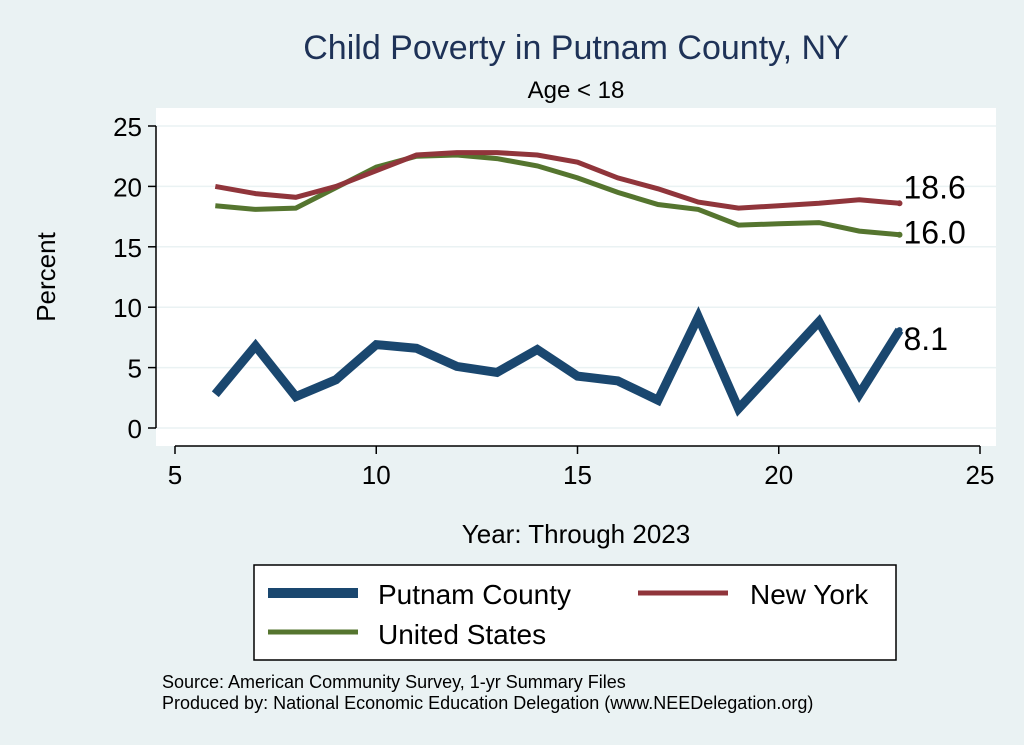 The height and width of the screenshot is (745, 1024). What do you see at coordinates (899, 203) in the screenshot?
I see `series-end-point-new-york` at bounding box center [899, 203].